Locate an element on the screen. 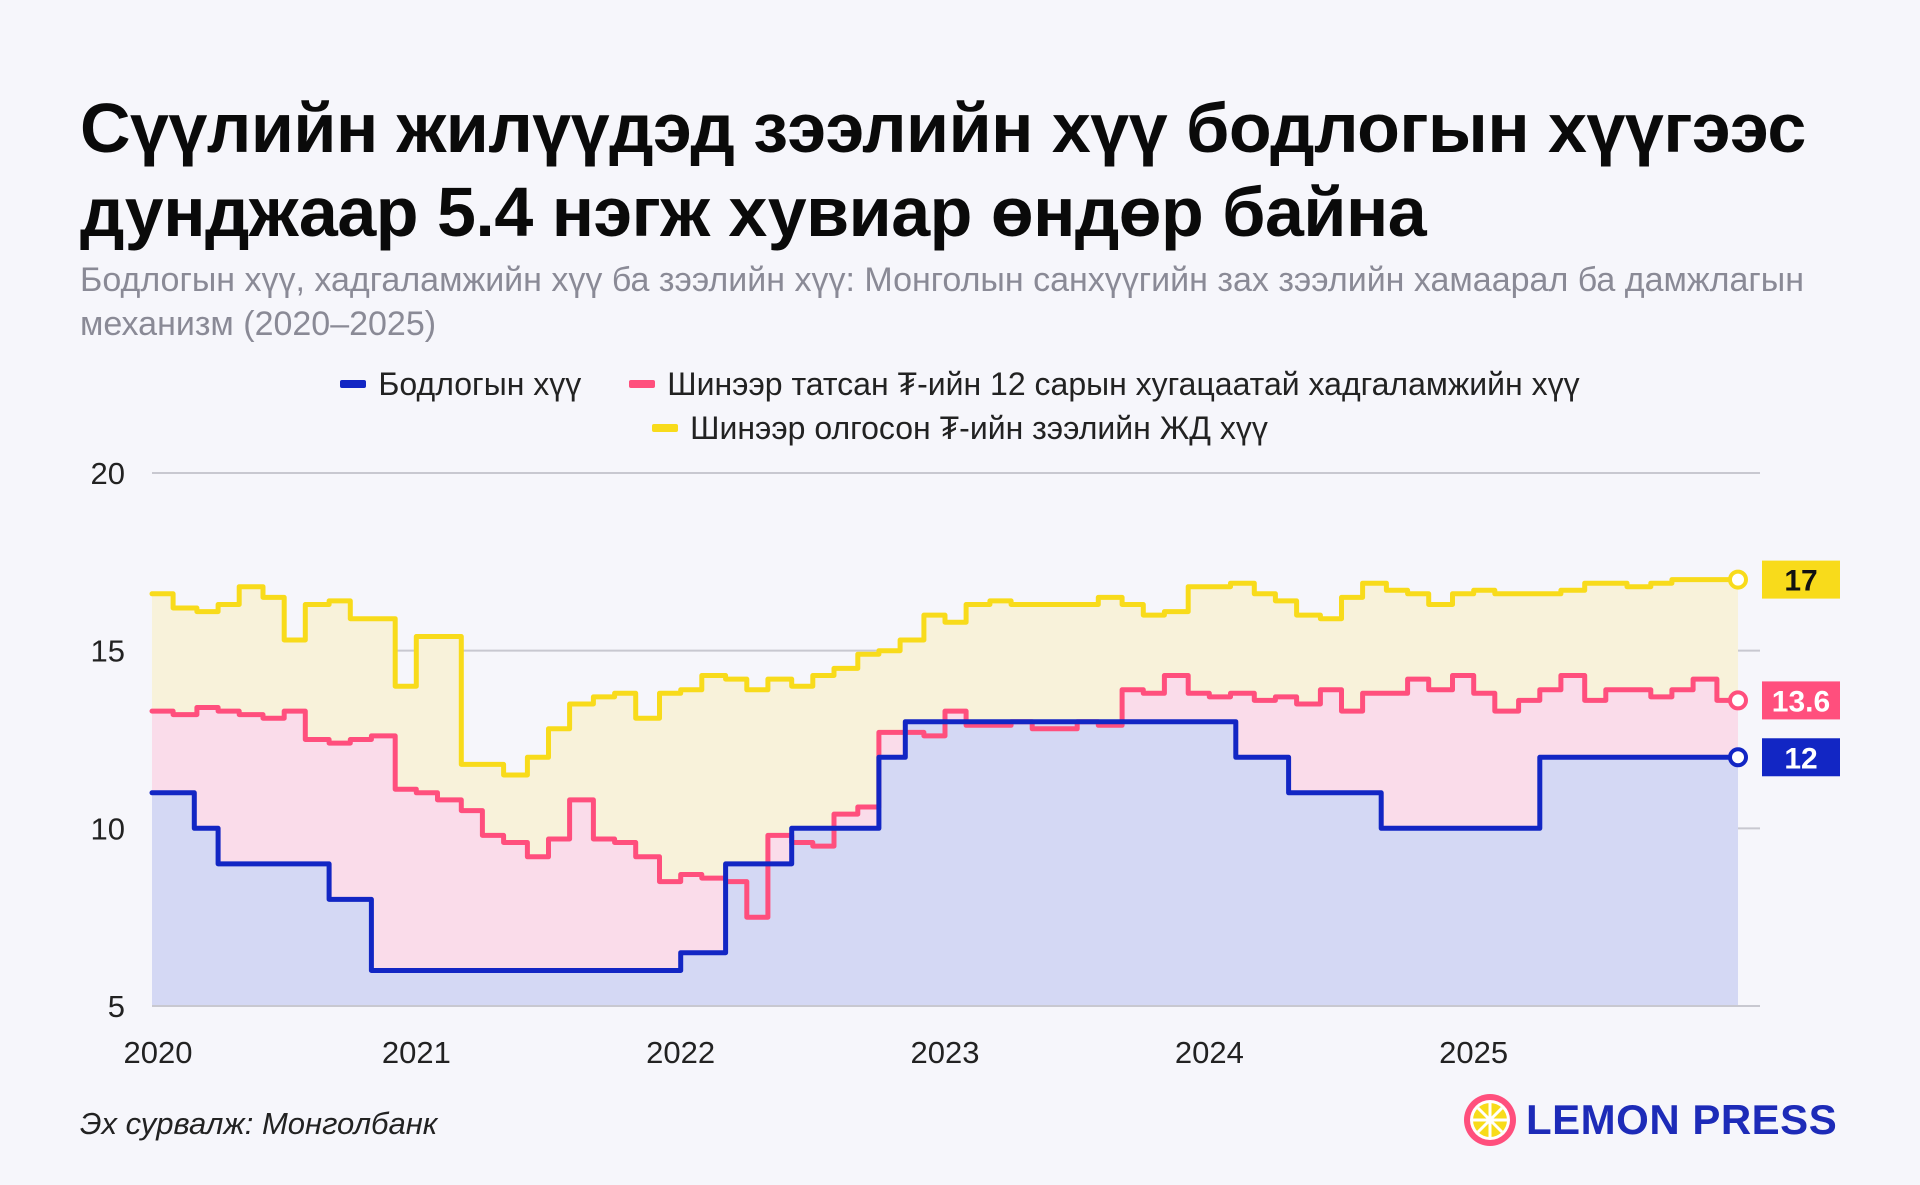 This screenshot has width=1920, height=1185. end-tag-box-loan is located at coordinates (1801, 579).